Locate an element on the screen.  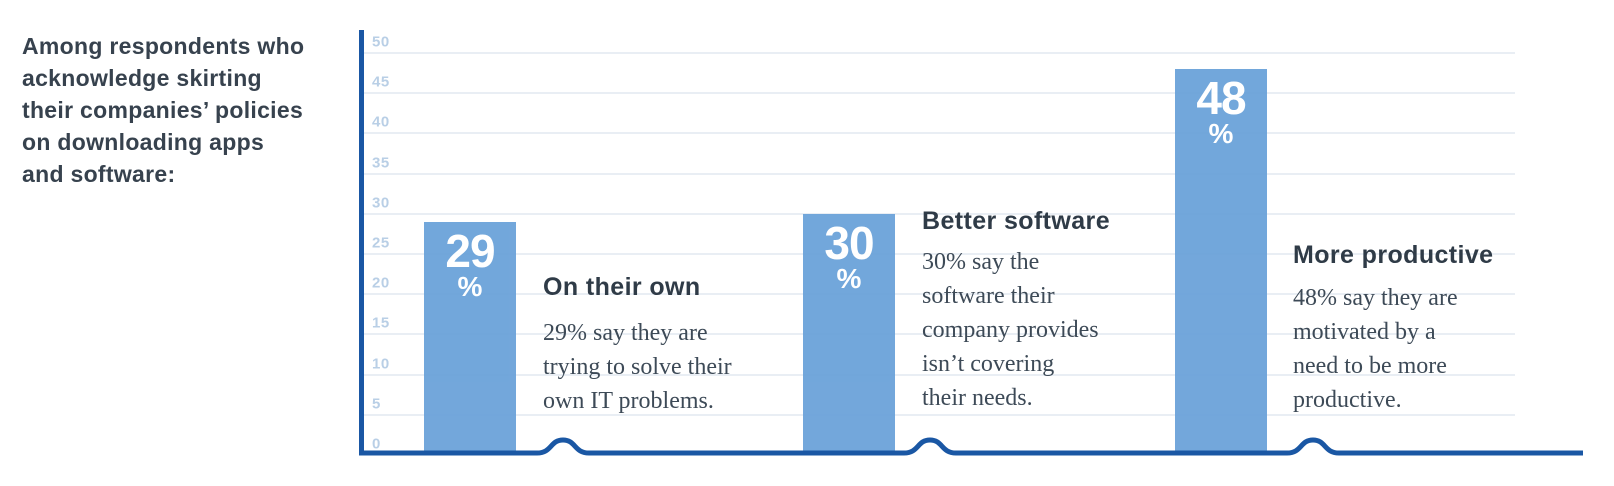
bar-value-label: 48 is located at coordinates (1221, 98).